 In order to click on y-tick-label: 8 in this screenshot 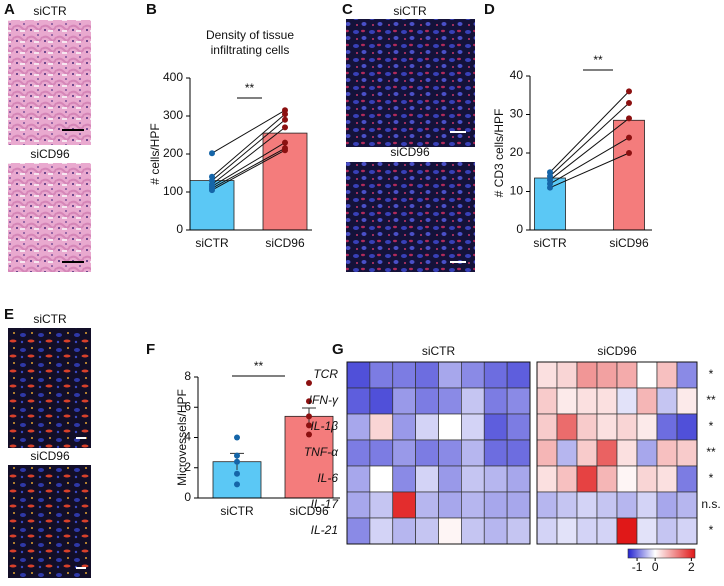, I will do `click(187, 376)`.